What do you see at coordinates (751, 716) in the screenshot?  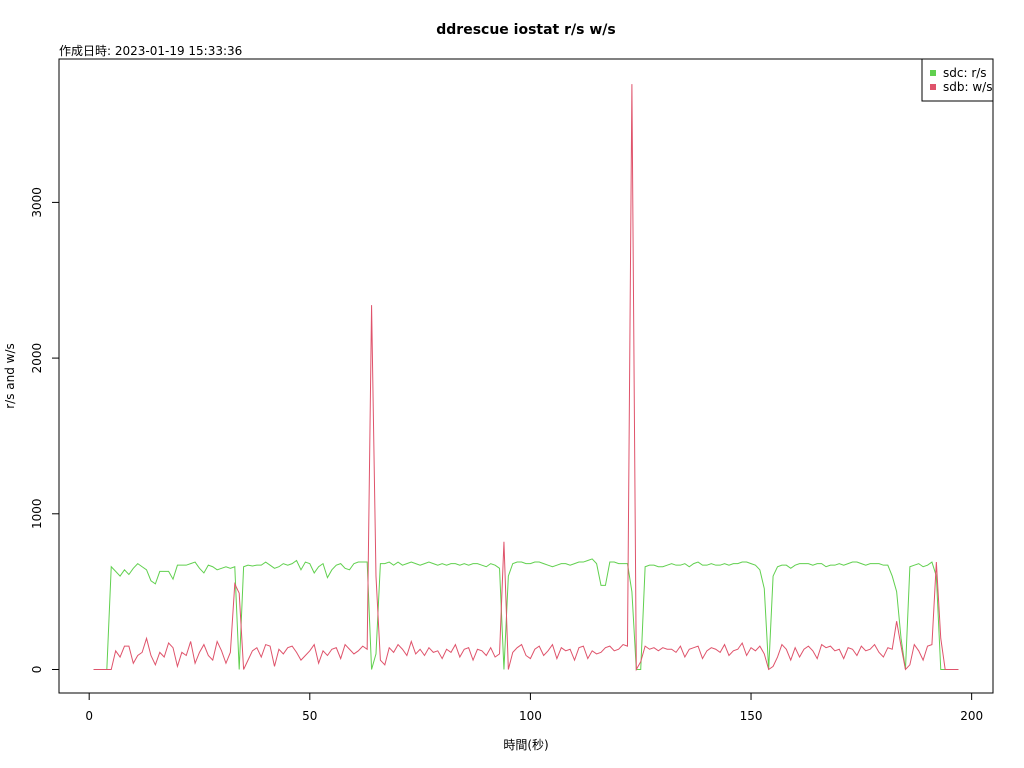 I see `x-tick-label: 150` at bounding box center [751, 716].